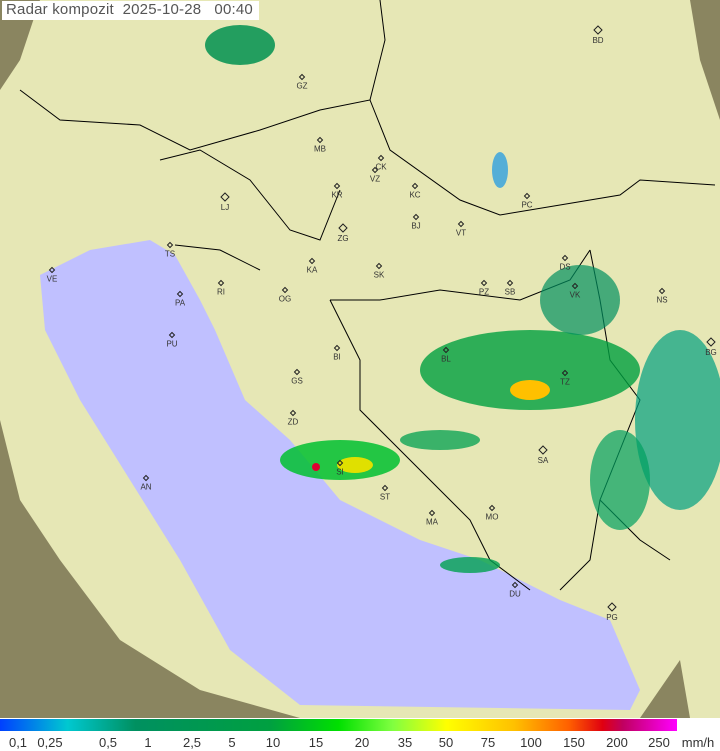  I want to click on city-label: OG, so click(285, 299).